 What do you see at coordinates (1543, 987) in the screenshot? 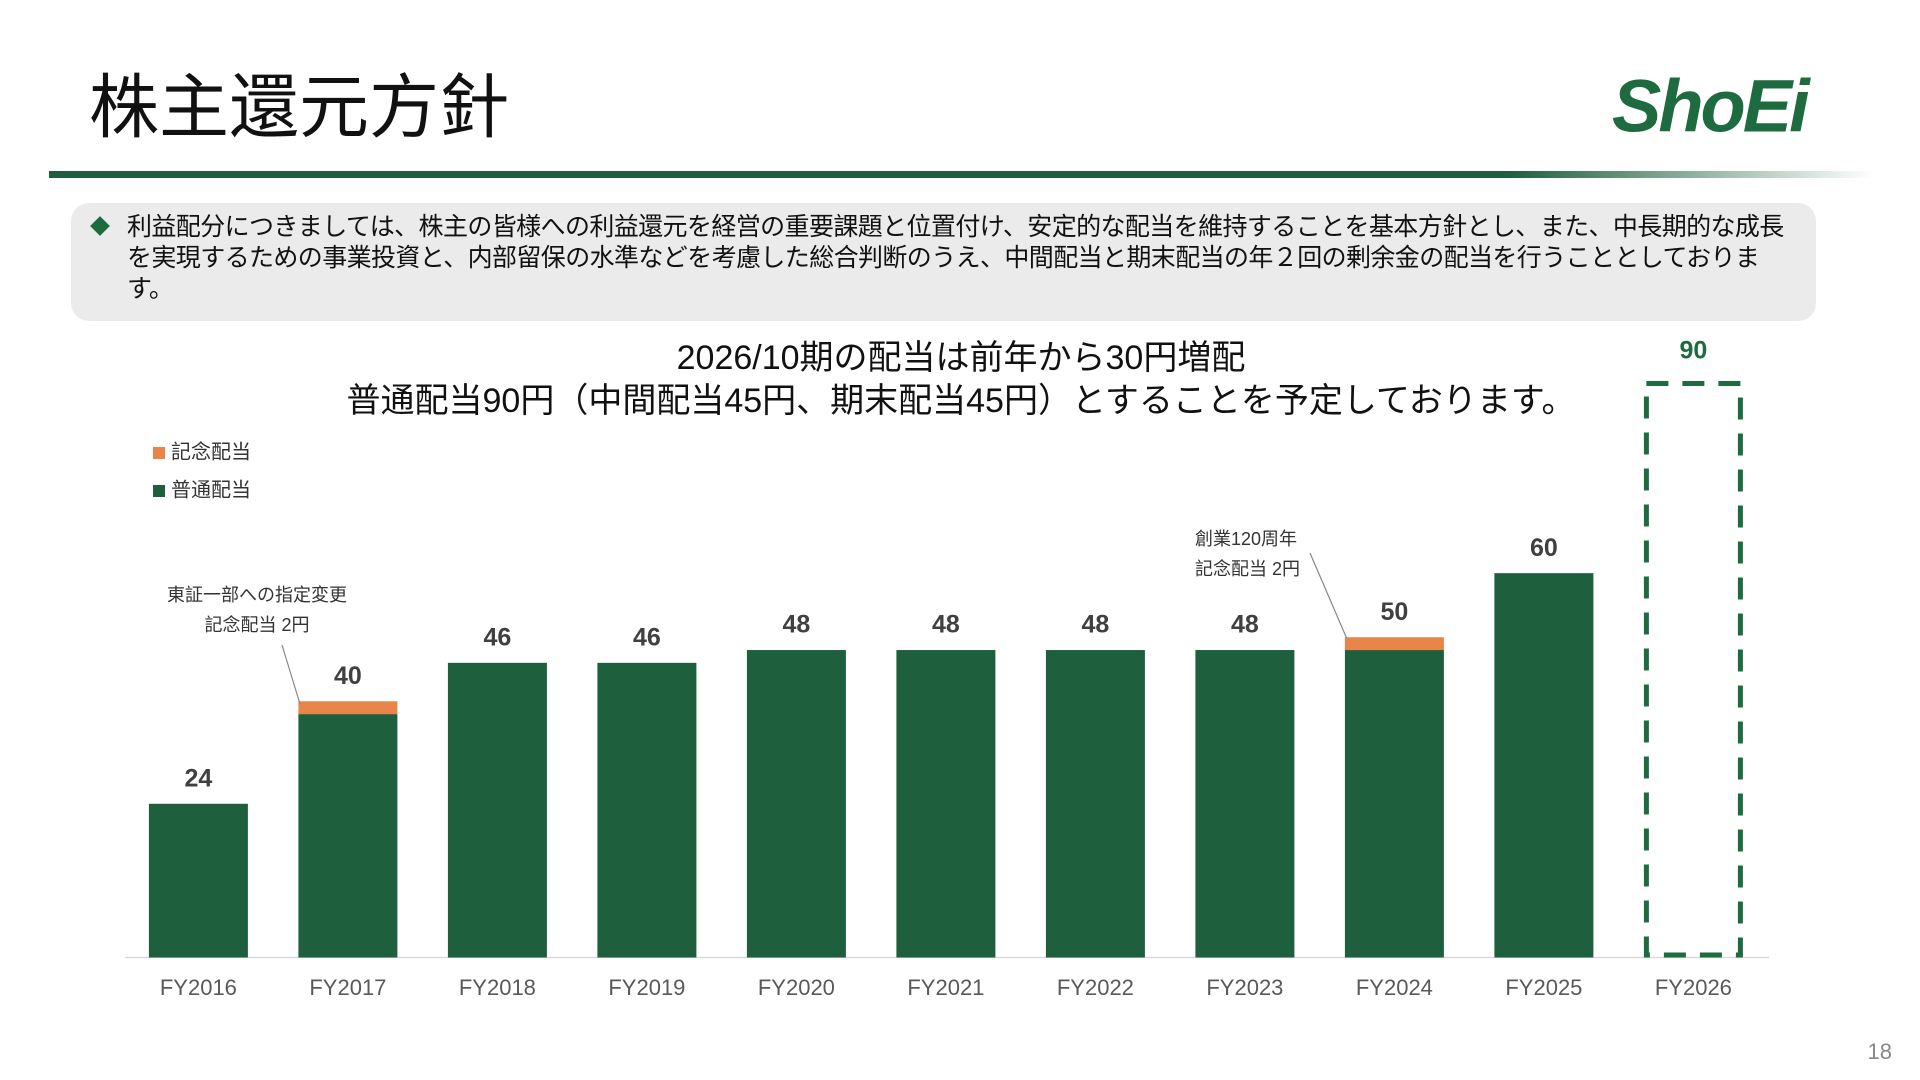
I see `x-tick-label: FY2025` at bounding box center [1543, 987].